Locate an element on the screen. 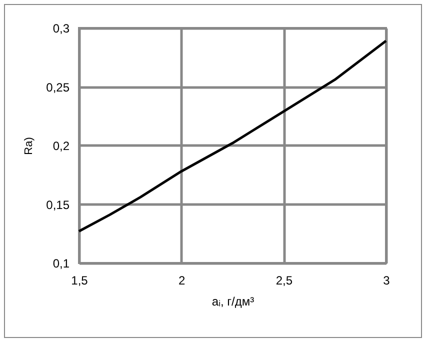  x-tick-label: 1,5 is located at coordinates (79, 281).